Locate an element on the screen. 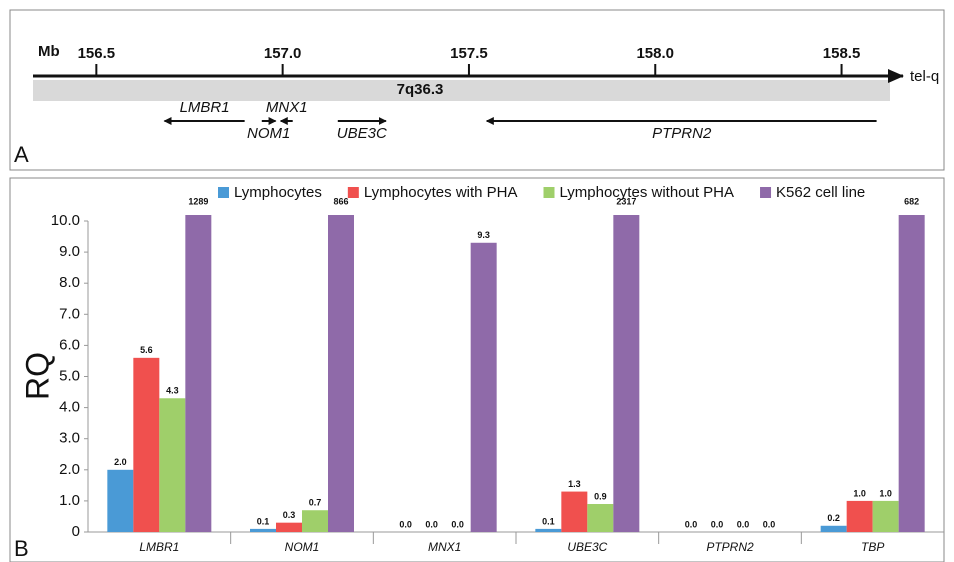 Image resolution: width=954 pixels, height=562 pixels. legend-label: Lymphocytes is located at coordinates (278, 192).